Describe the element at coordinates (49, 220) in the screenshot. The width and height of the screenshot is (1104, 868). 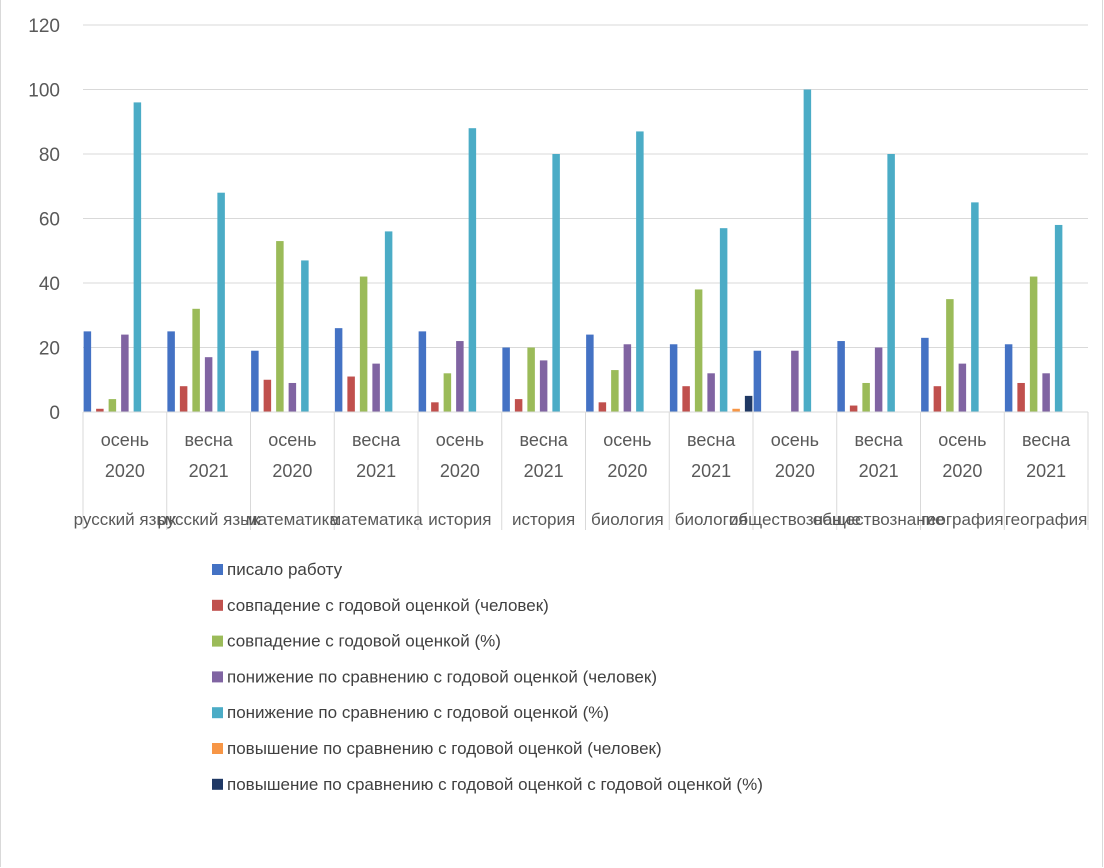
I see `y-tick-label: 60` at that location.